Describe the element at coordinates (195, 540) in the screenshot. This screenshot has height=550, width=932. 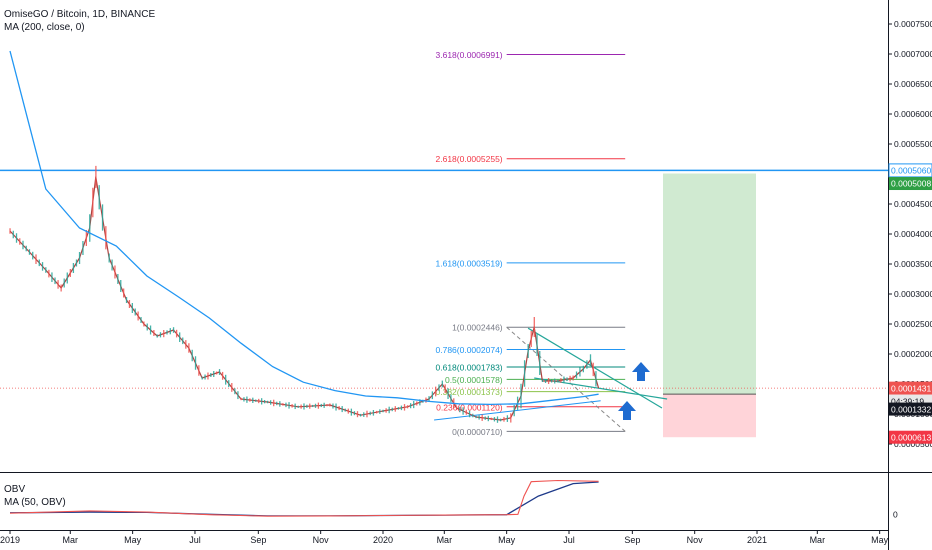
I see `x-tick-label: Jul` at that location.